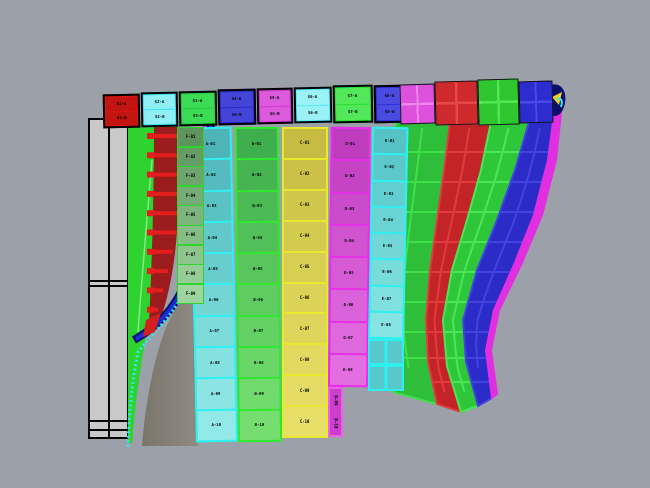  Describe the element at coordinates (108, 281) in the screenshot. I see `plate-seam` at that location.